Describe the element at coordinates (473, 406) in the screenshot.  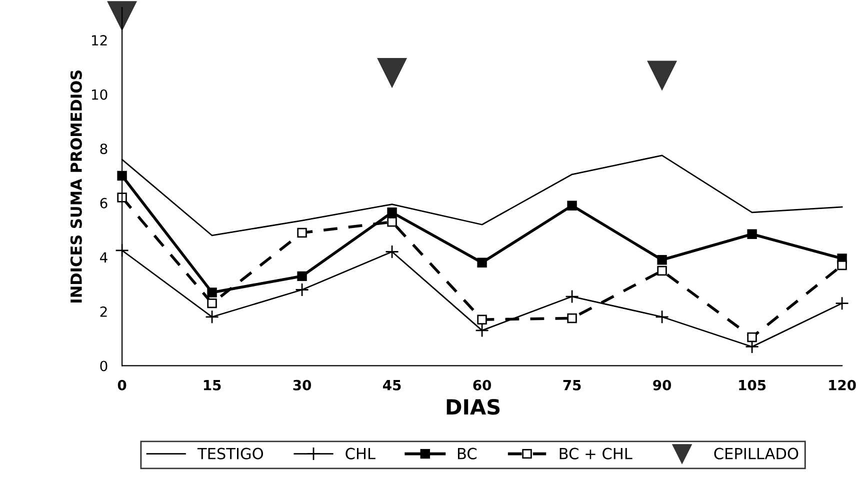
I see `x-axis-title: DIAS` at that location.